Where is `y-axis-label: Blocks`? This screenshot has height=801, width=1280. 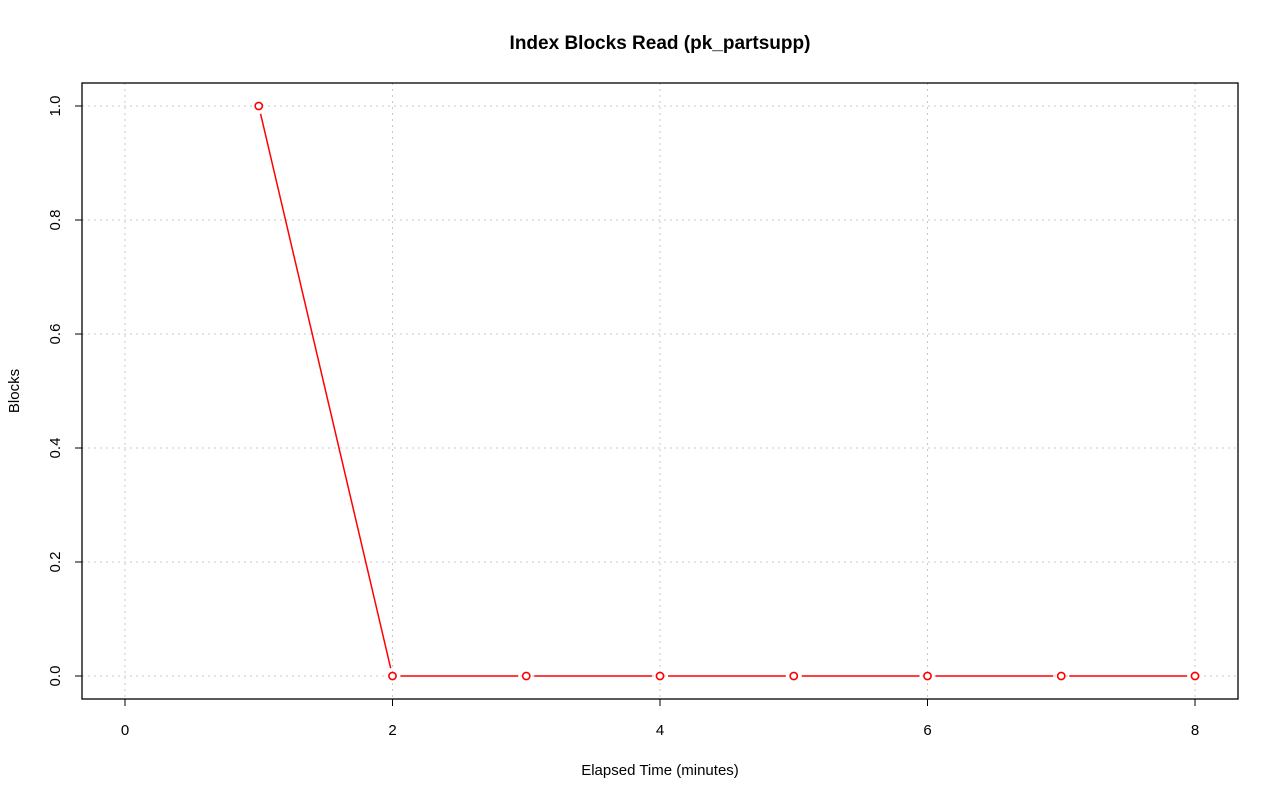 y-axis-label: Blocks is located at coordinates (14, 391).